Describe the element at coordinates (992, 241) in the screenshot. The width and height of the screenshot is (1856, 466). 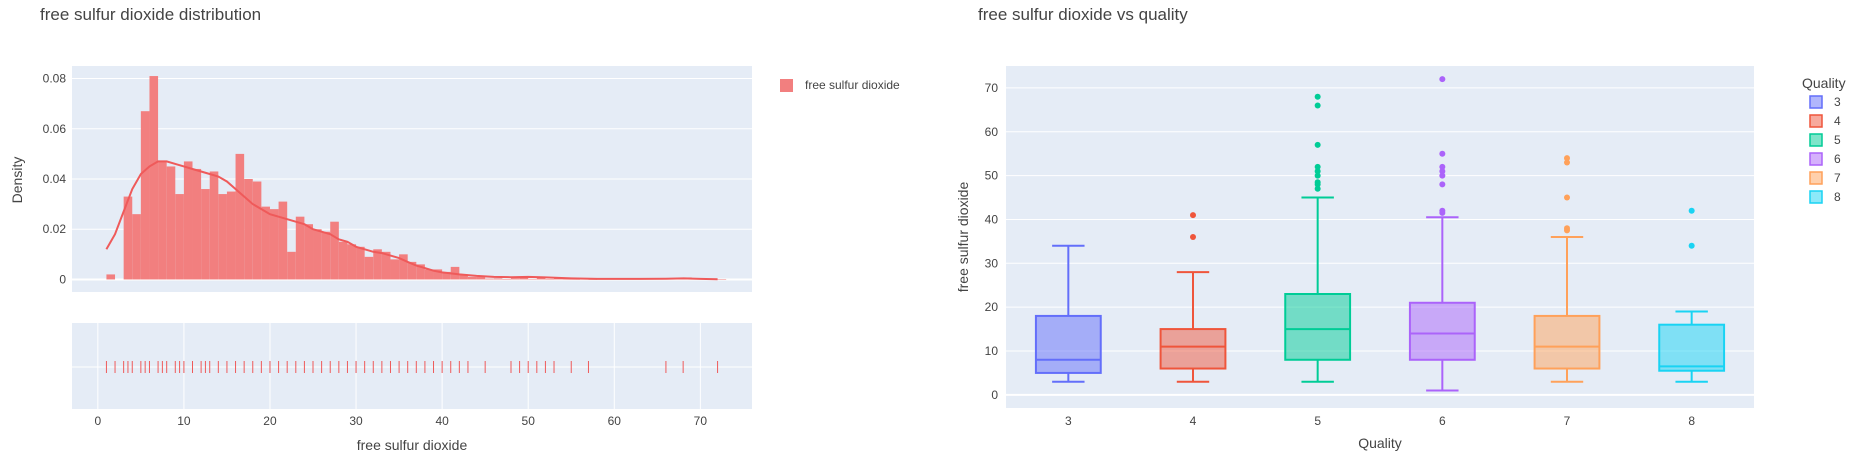
I see `boxplot-y-ticks: 0 10 20 30 40 50 60 70` at that location.